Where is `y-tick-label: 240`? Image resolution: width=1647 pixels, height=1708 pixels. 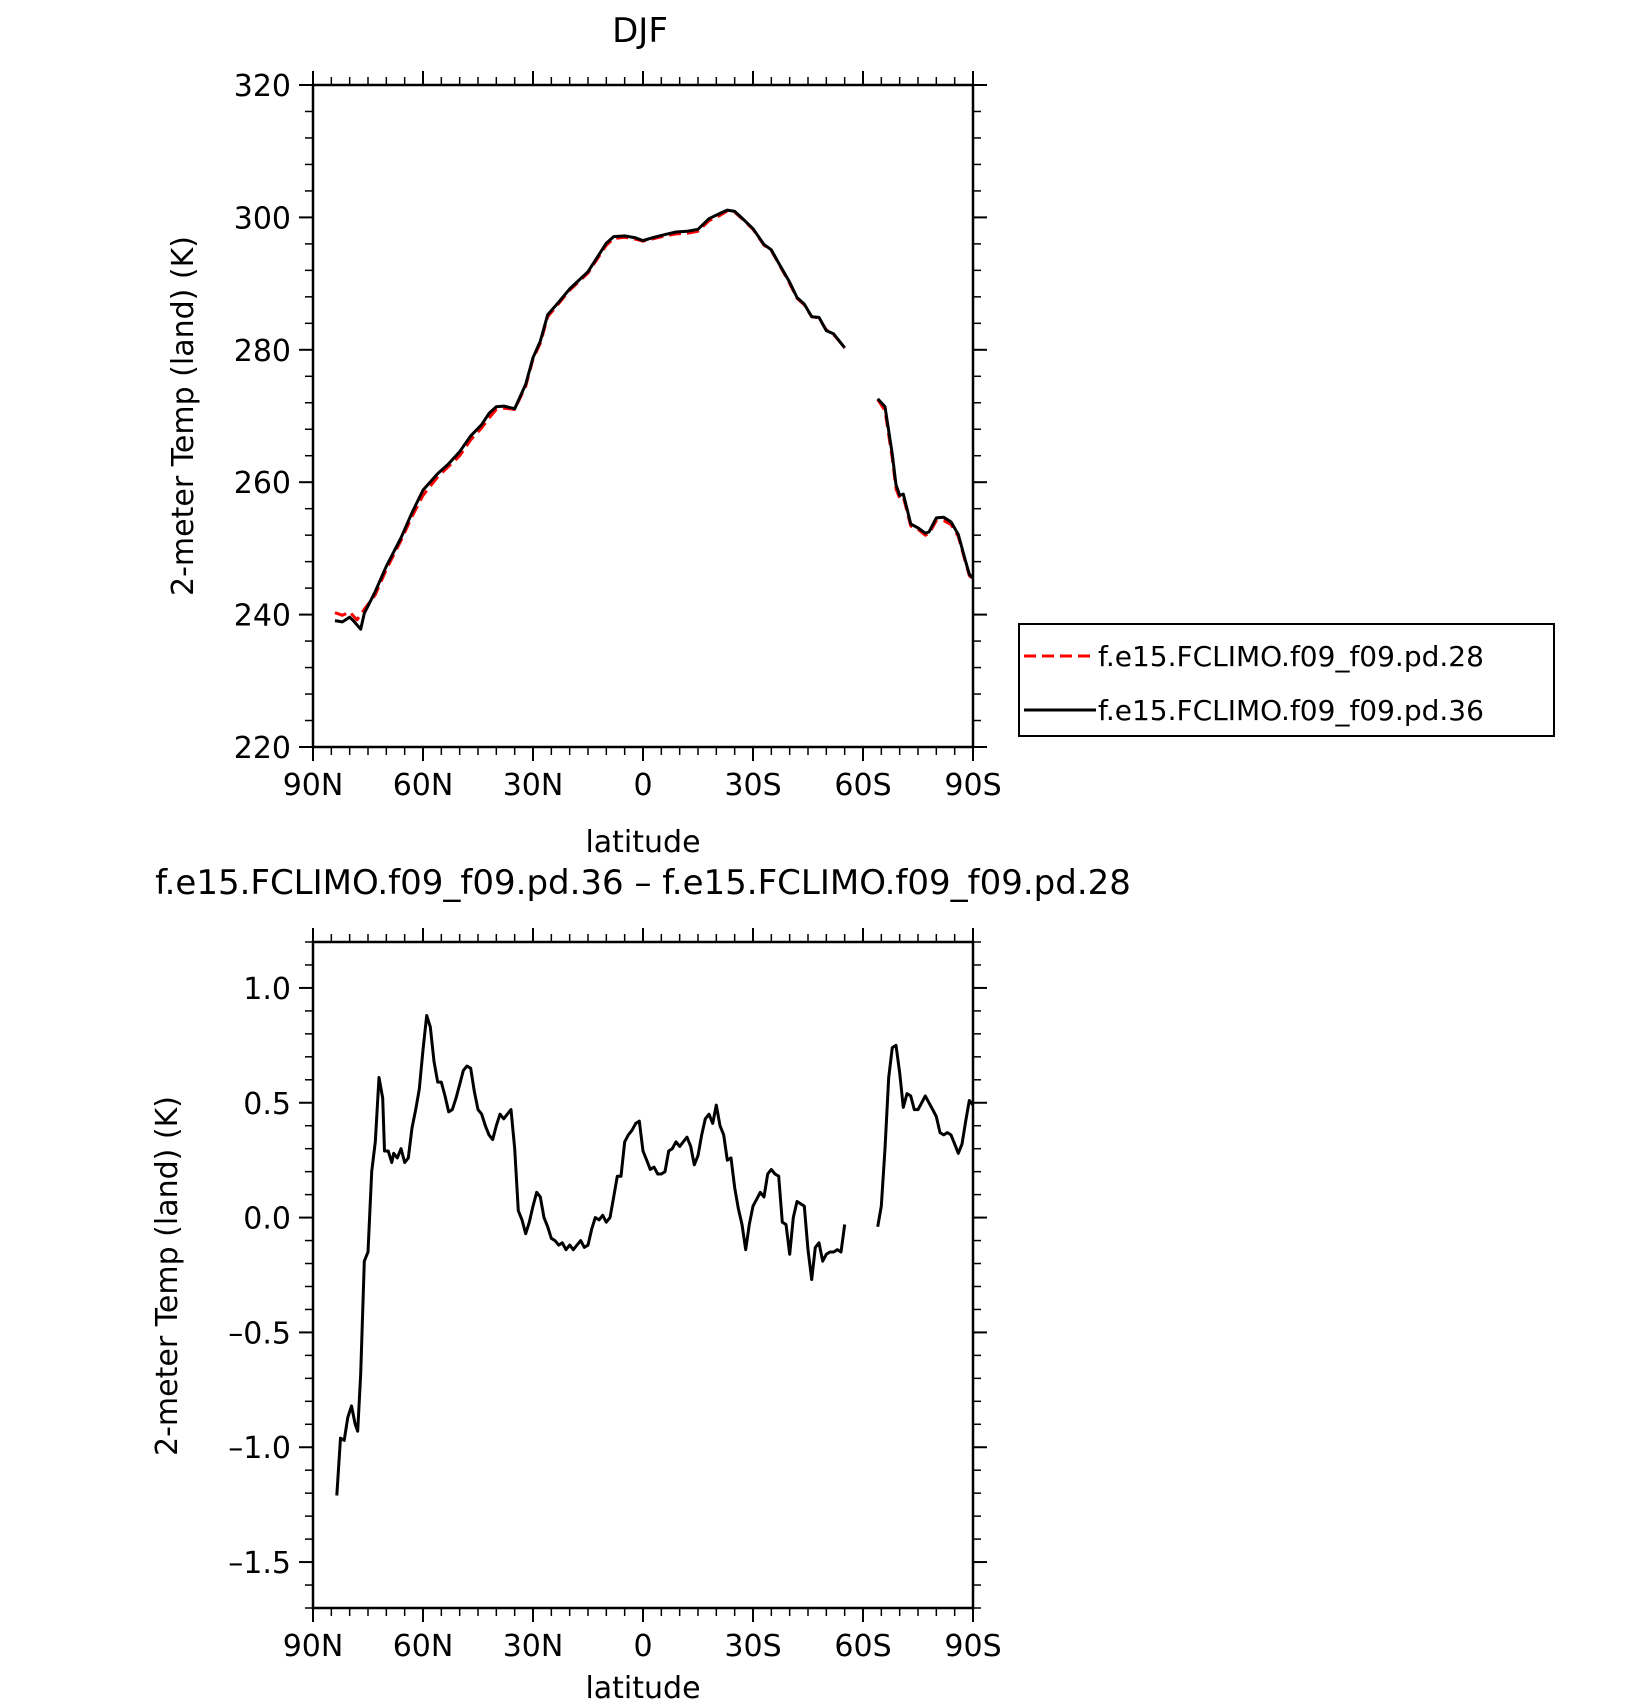
y-tick-label: 240 is located at coordinates (262, 616).